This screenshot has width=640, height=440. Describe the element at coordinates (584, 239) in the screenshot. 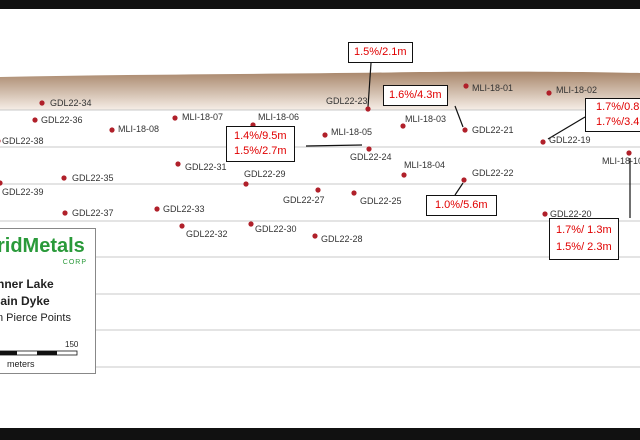

I see `intercept-box: 1.7%/ 1.3m 1.5%/ 2.3m` at that location.